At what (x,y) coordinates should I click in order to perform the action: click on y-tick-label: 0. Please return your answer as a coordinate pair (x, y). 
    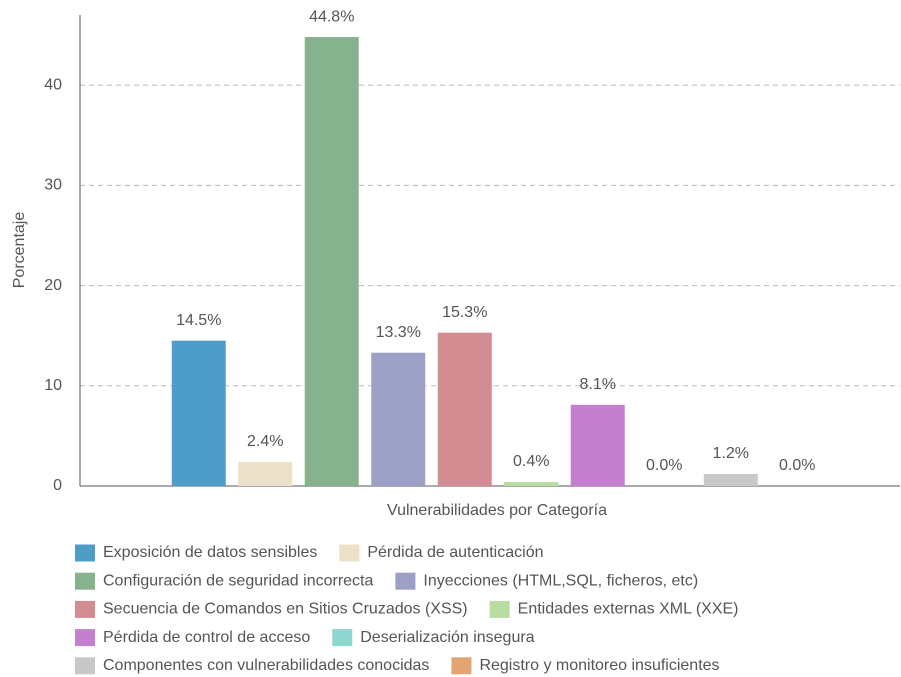
    Looking at the image, I should click on (57, 485).